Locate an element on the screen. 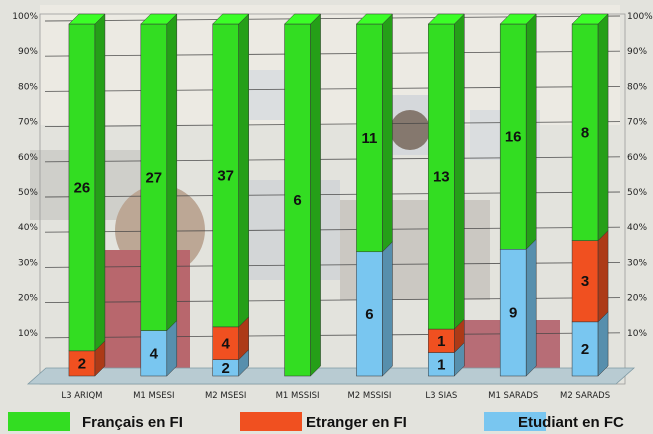 This screenshot has height=434, width=653. chart-floor is located at coordinates (331, 376).